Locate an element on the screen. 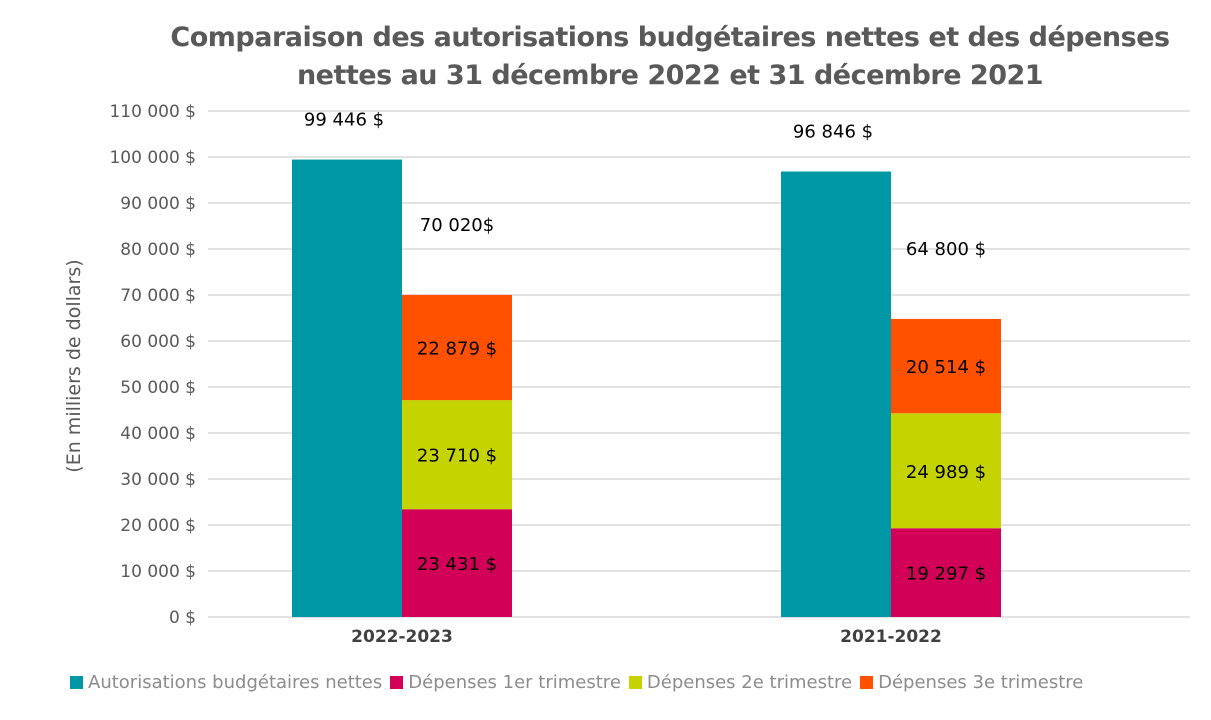 The width and height of the screenshot is (1211, 720). y-tick-label: 100 000 $ is located at coordinates (152, 158).